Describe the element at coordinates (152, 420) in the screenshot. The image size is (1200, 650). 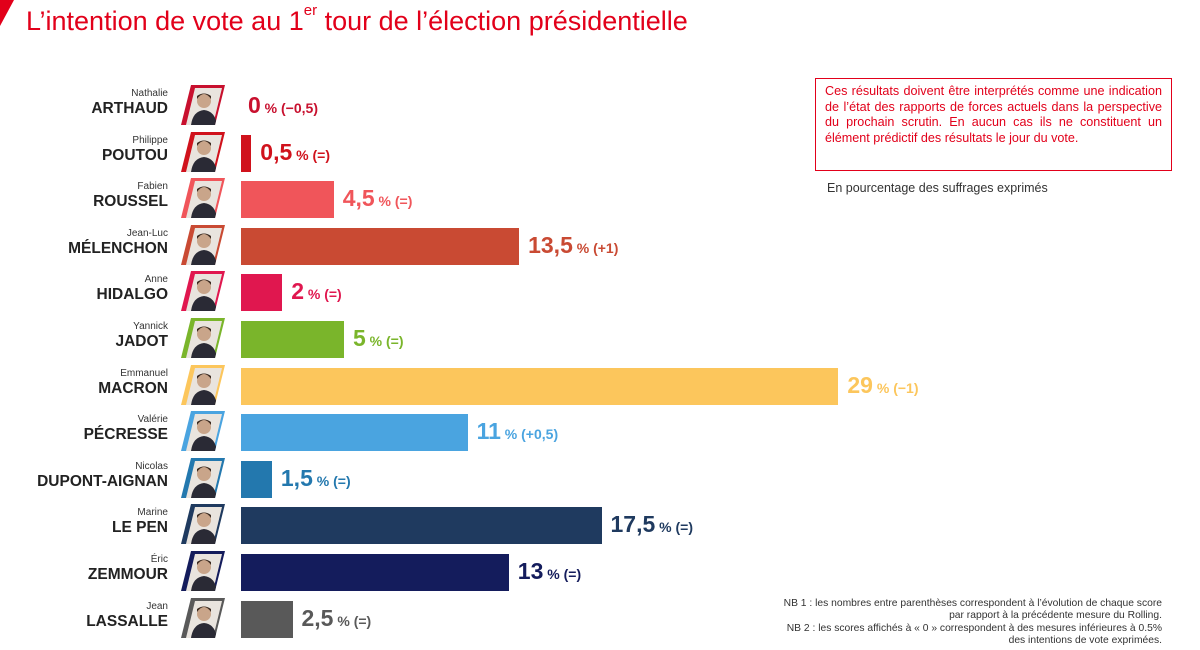
I see `candidate-first-name: Valérie` at that location.